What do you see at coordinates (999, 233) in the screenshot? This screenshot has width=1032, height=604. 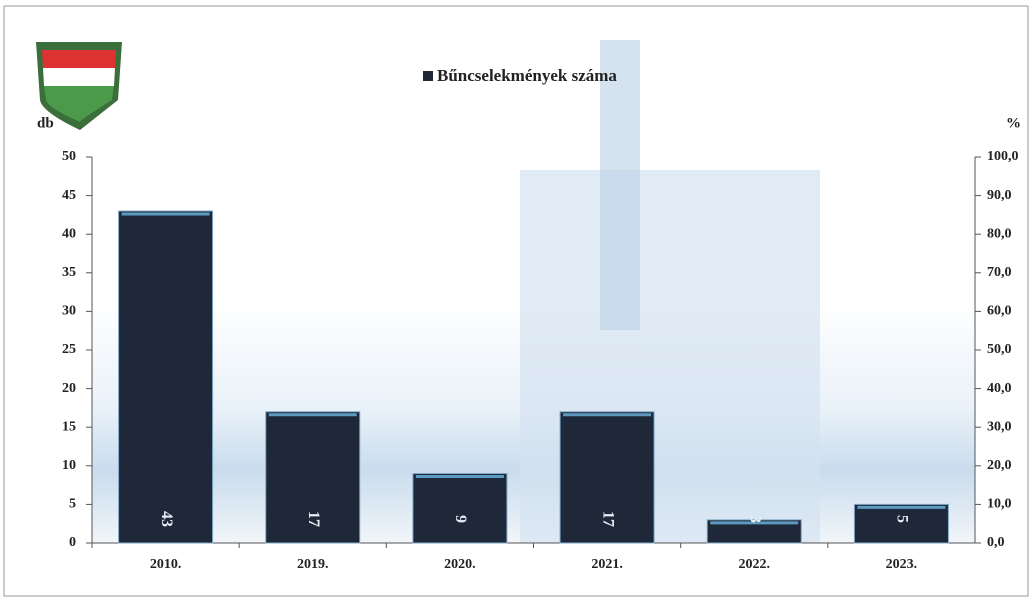 I see `y2-tick-label: 80,0` at bounding box center [999, 233].